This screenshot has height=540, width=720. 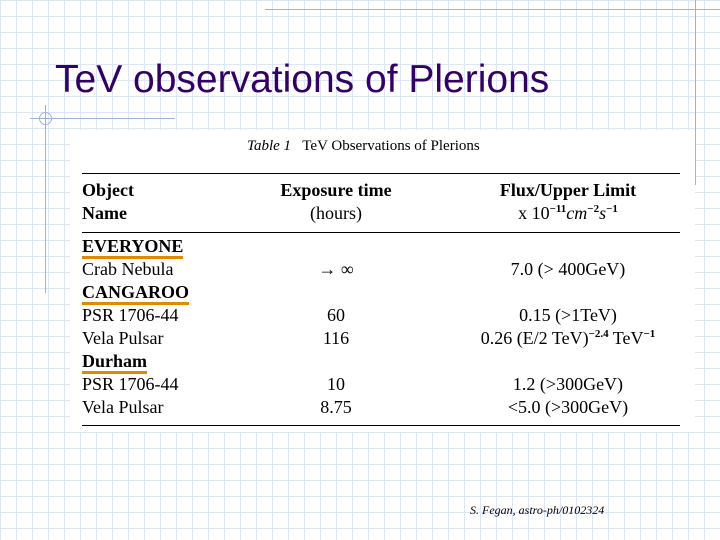 I want to click on table-cell: 7.0 (> 400GeV), so click(x=568, y=269).